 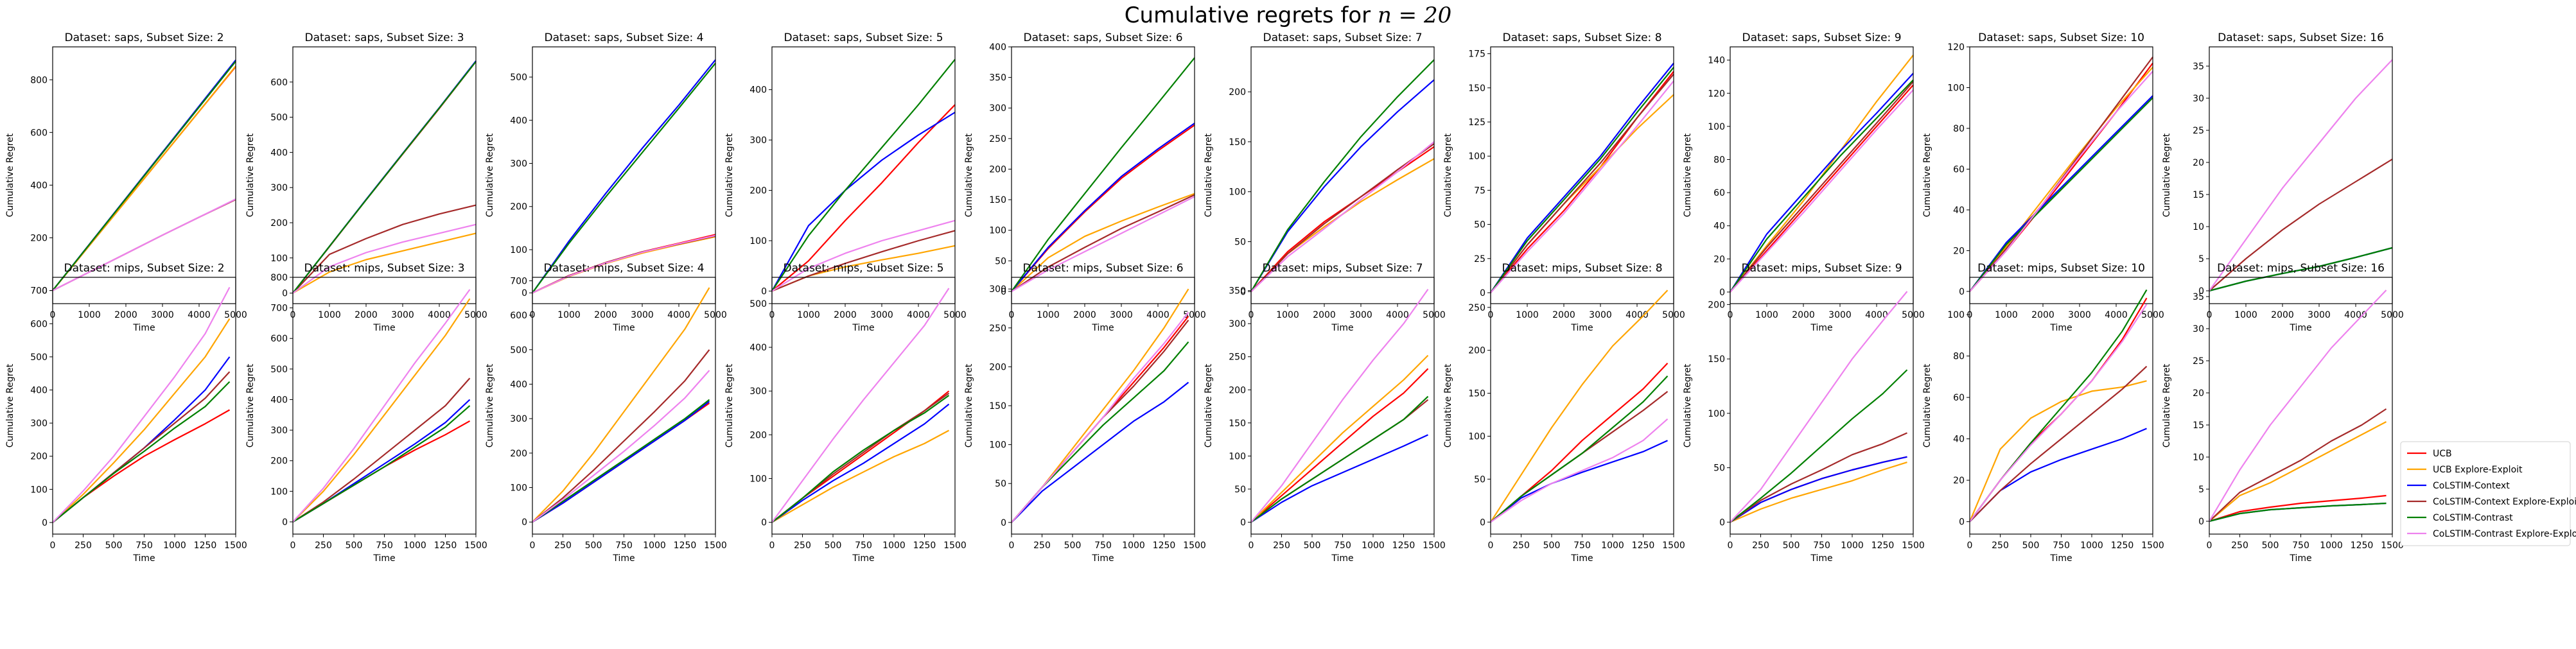 I want to click on chart-17-xlabel: Time, so click(x=1581, y=559).